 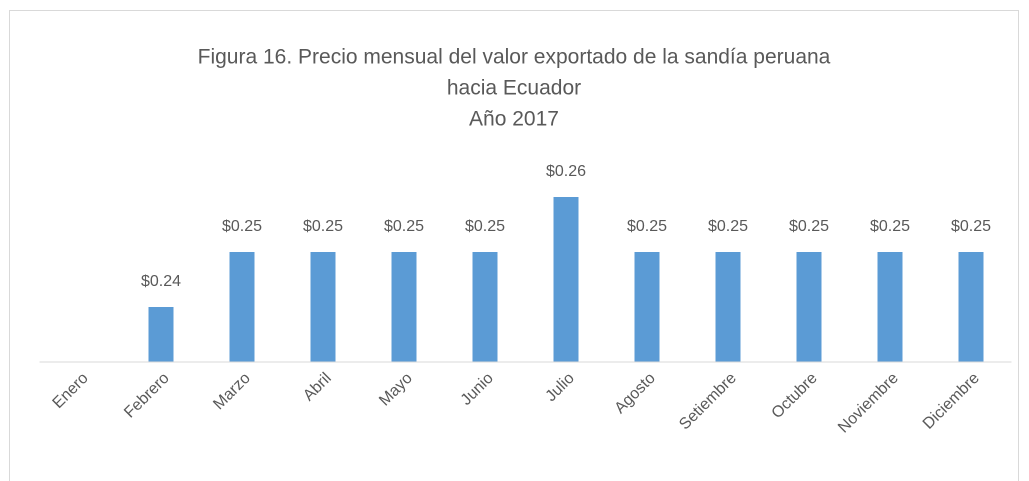 What do you see at coordinates (566, 171) in the screenshot?
I see `data-label: $0.26` at bounding box center [566, 171].